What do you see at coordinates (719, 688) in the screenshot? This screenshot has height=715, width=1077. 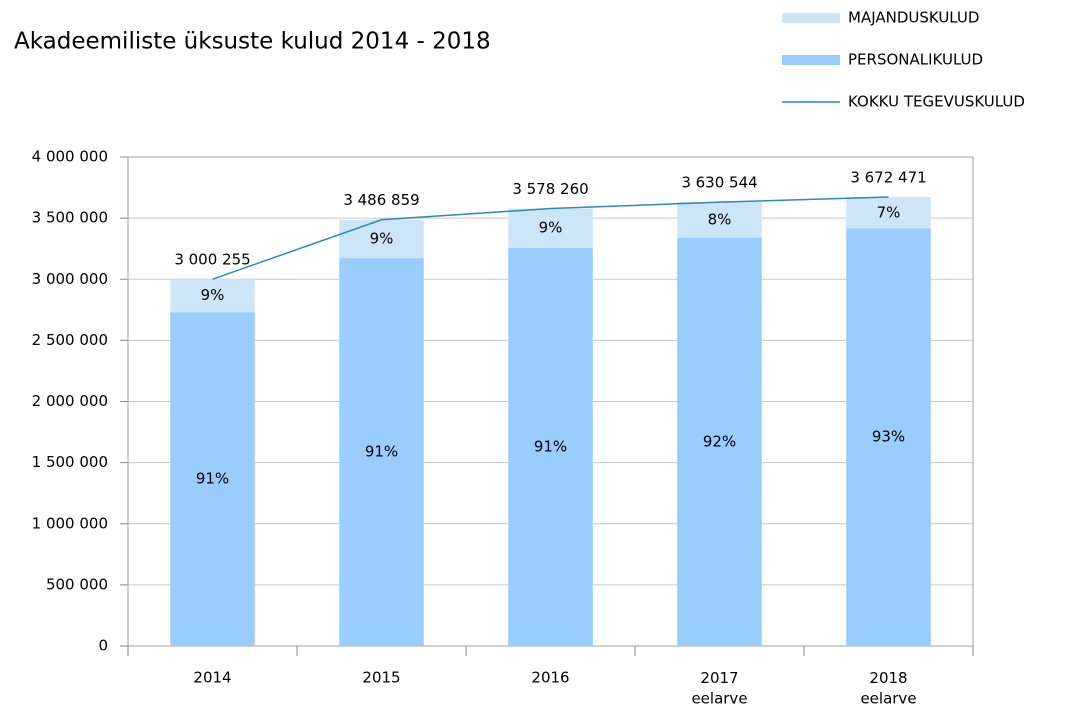 I see `x-tick-label: 2017 eelarve` at bounding box center [719, 688].